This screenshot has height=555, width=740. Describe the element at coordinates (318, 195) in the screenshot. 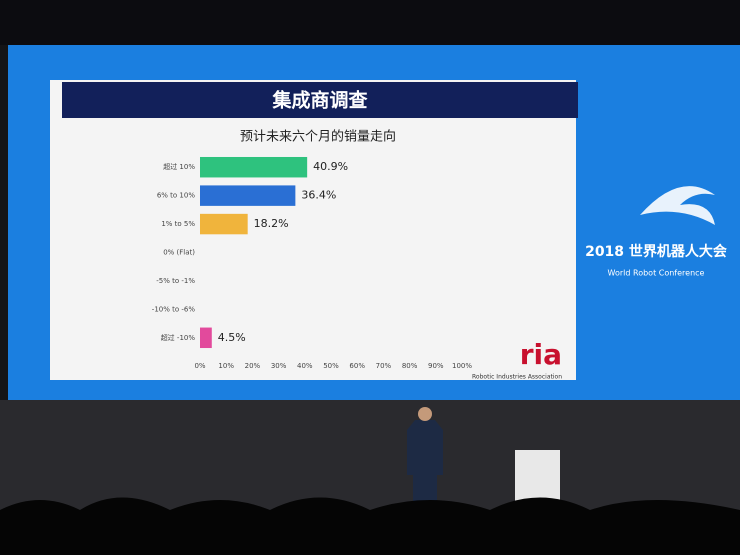

I see `value-label: 36.4%` at that location.